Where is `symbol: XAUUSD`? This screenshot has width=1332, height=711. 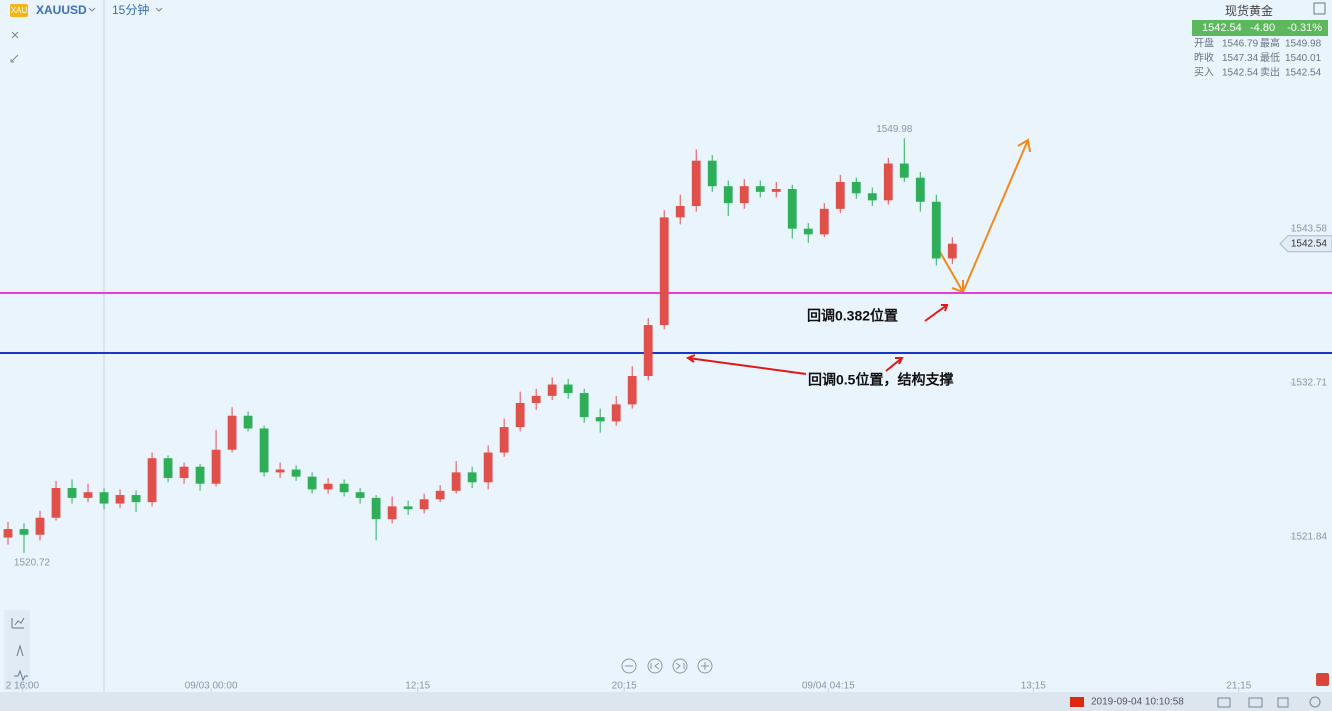
symbol: XAUUSD is located at coordinates (61, 10).